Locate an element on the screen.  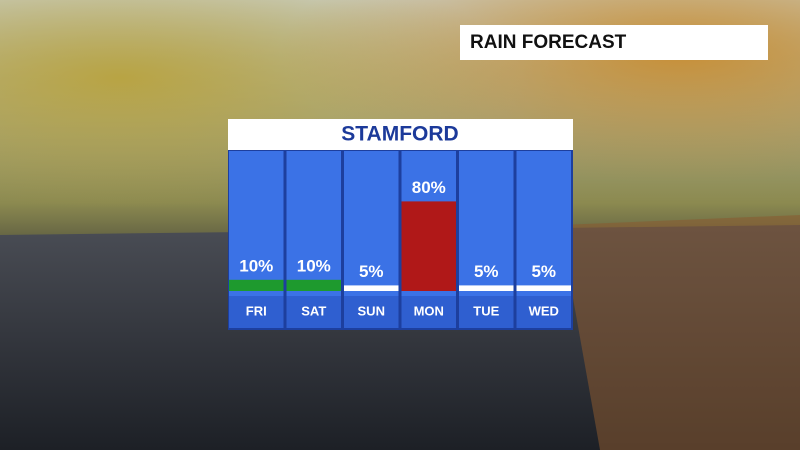
banner-text: RAIN FORECAST is located at coordinates (548, 42).